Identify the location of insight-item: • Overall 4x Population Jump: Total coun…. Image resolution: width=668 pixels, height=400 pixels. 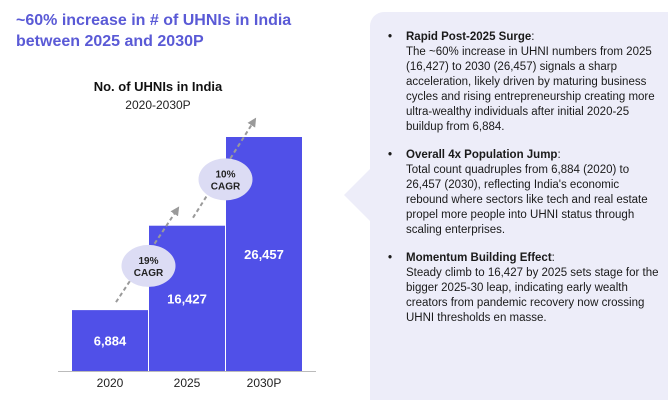
(522, 193).